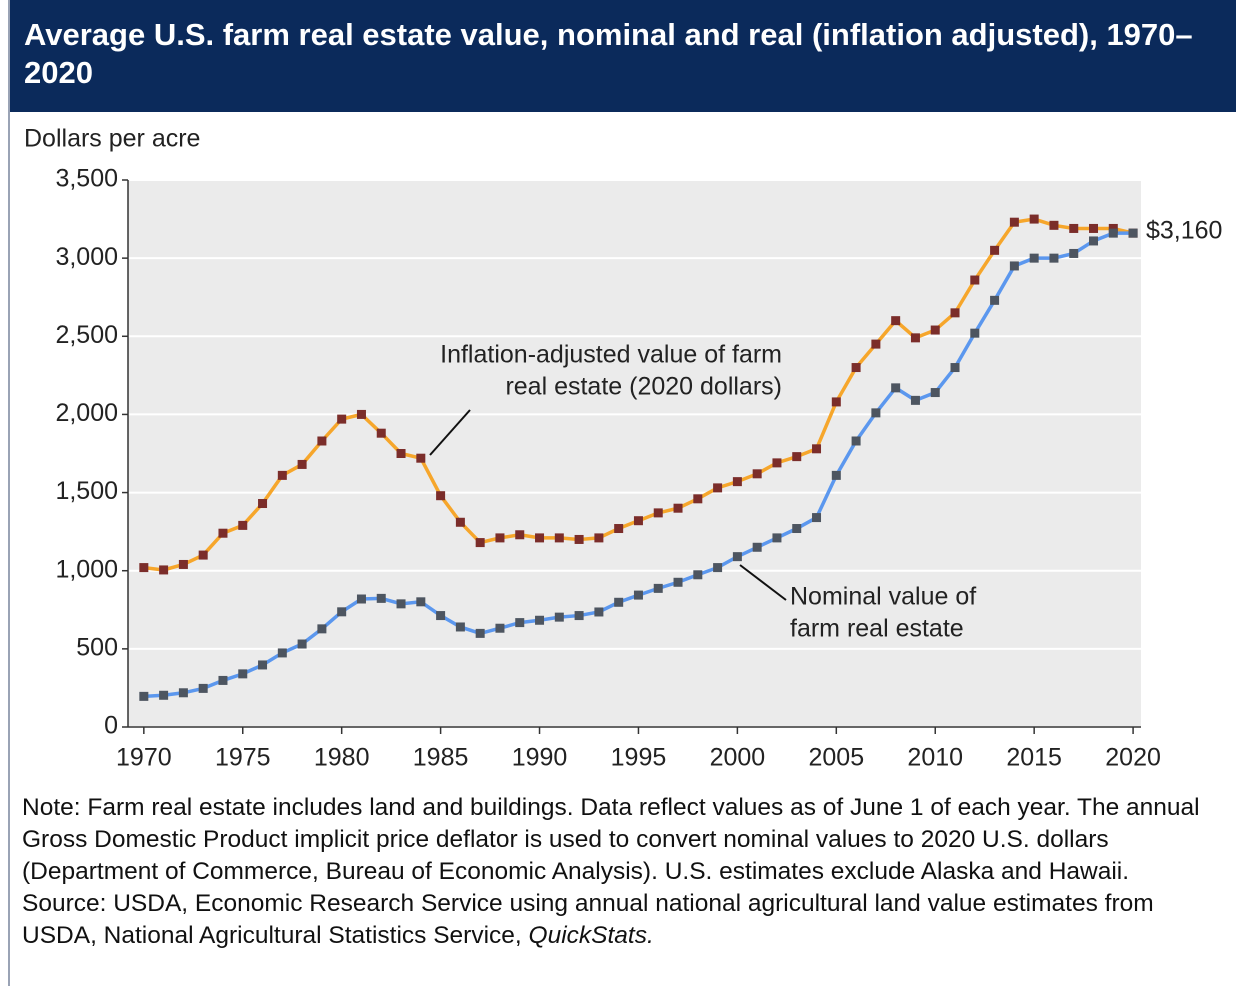 This screenshot has width=1236, height=986. I want to click on y-tick-label: 500, so click(97, 647).